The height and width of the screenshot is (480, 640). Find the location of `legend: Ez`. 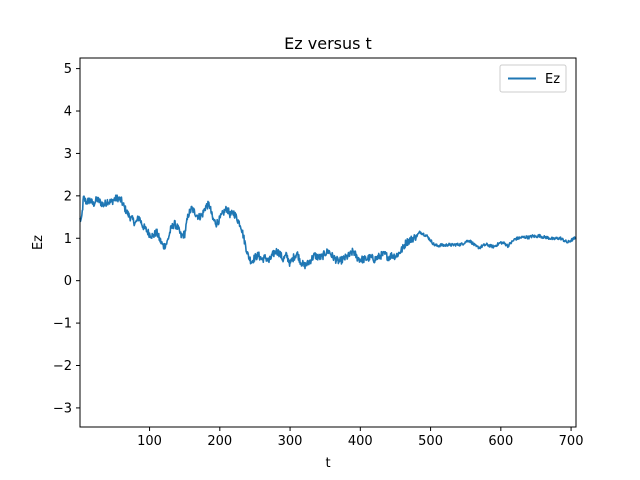

legend: Ez is located at coordinates (533, 78).